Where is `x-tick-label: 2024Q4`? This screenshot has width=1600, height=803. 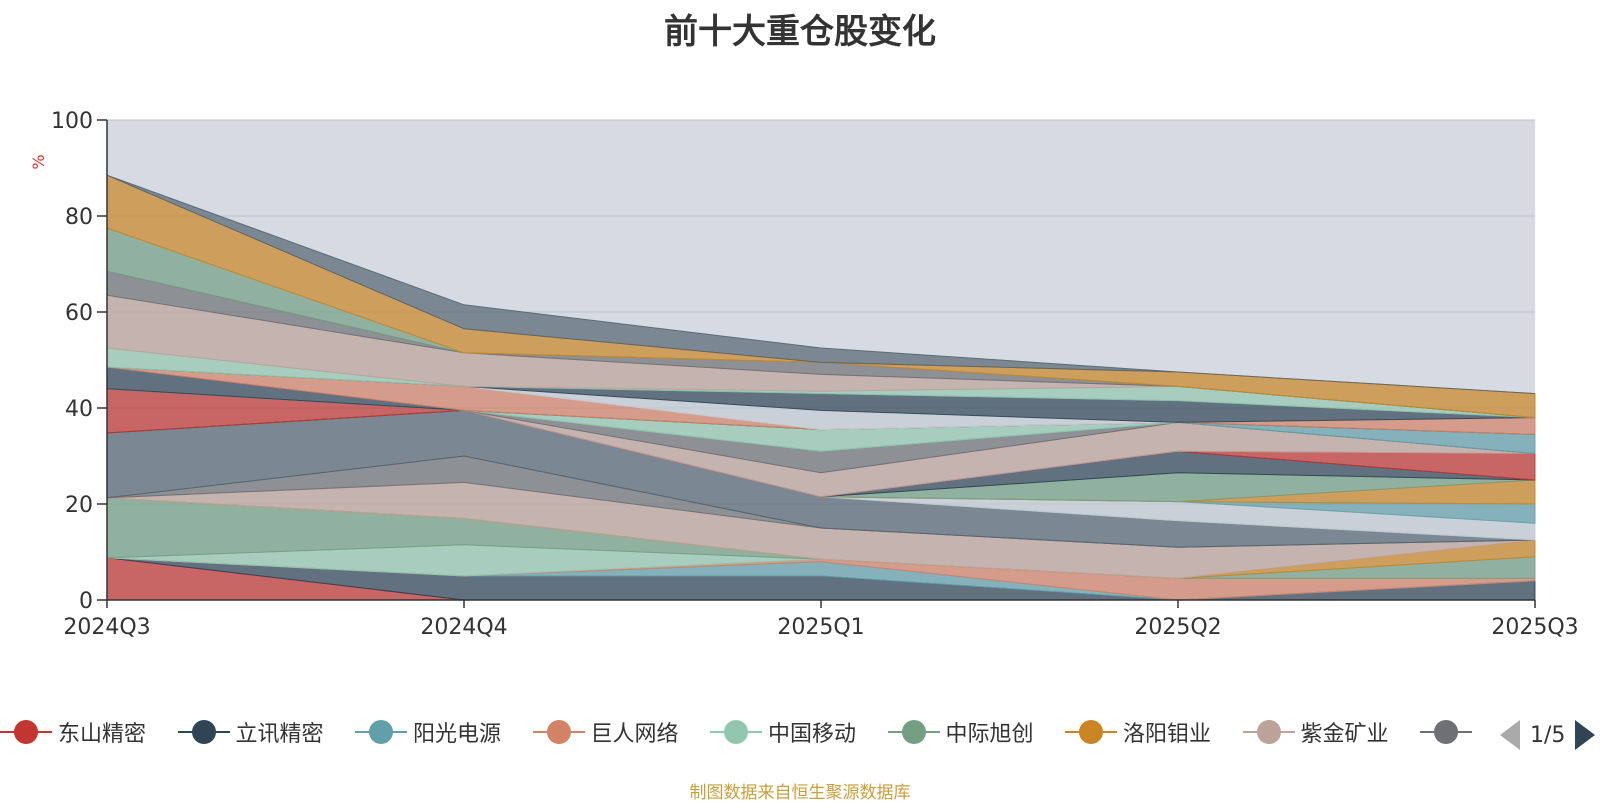 x-tick-label: 2024Q4 is located at coordinates (463, 627).